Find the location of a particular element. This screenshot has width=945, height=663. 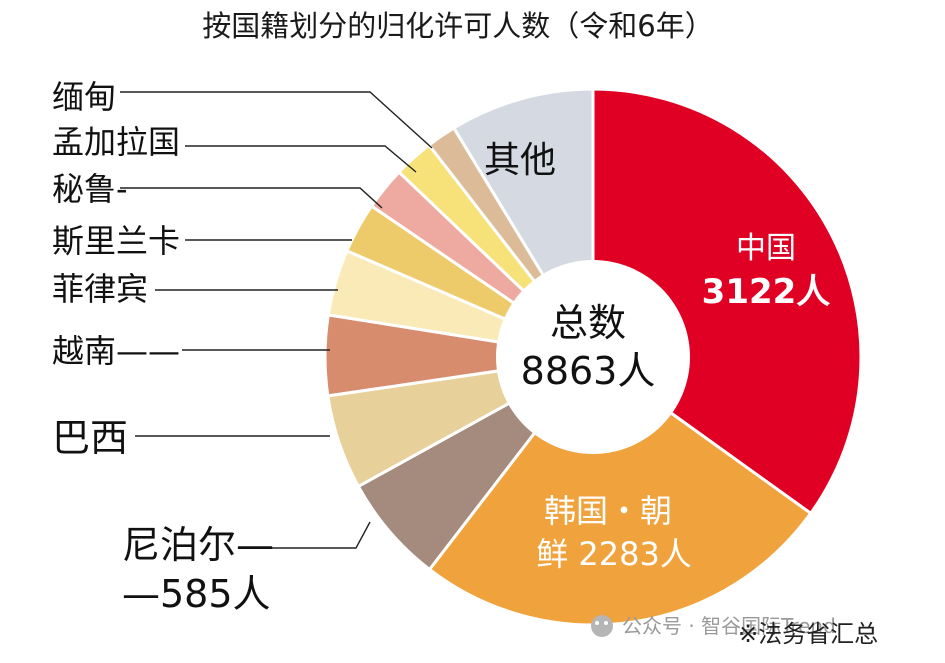

watermark: 公众号 · 智谷国际Trend is located at coordinates (713, 626).